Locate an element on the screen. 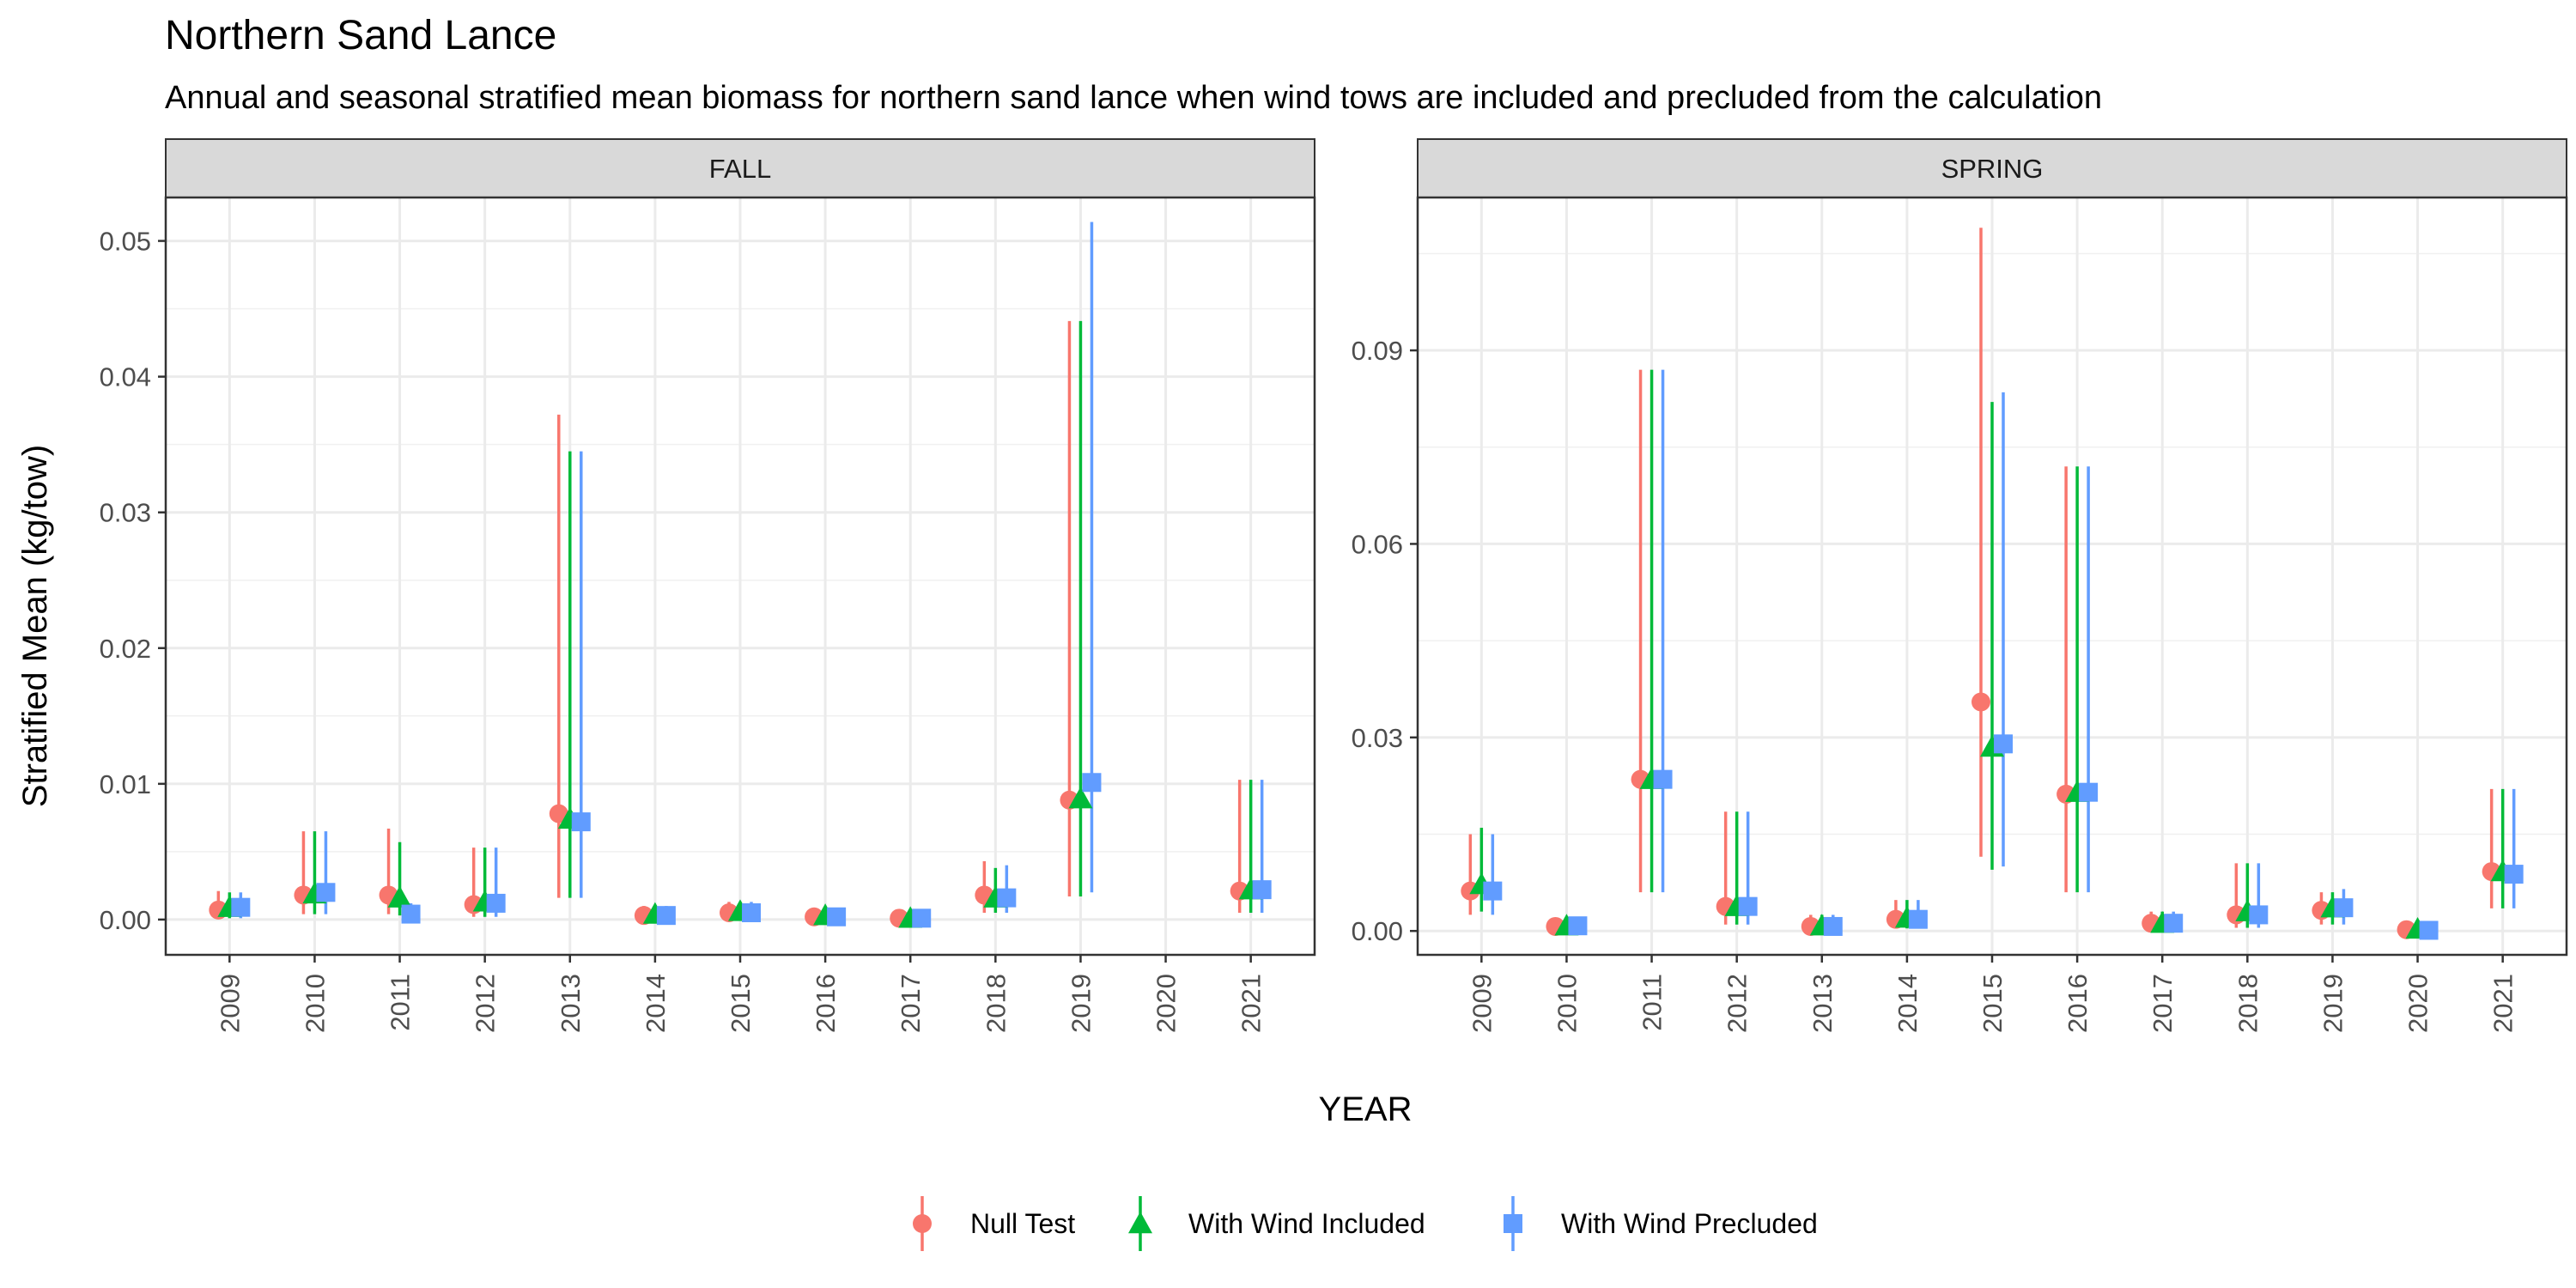  legend-label: Null Test is located at coordinates (1023, 1224).